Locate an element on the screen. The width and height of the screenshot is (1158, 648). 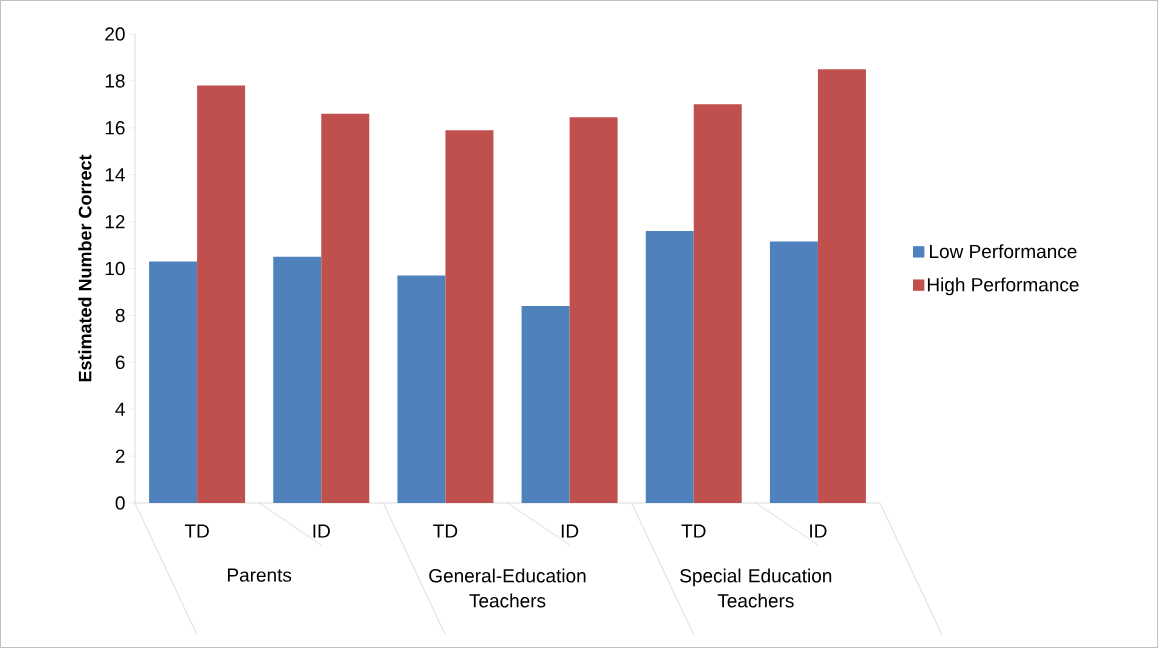
y-tick-label: 6 is located at coordinates (120, 362).